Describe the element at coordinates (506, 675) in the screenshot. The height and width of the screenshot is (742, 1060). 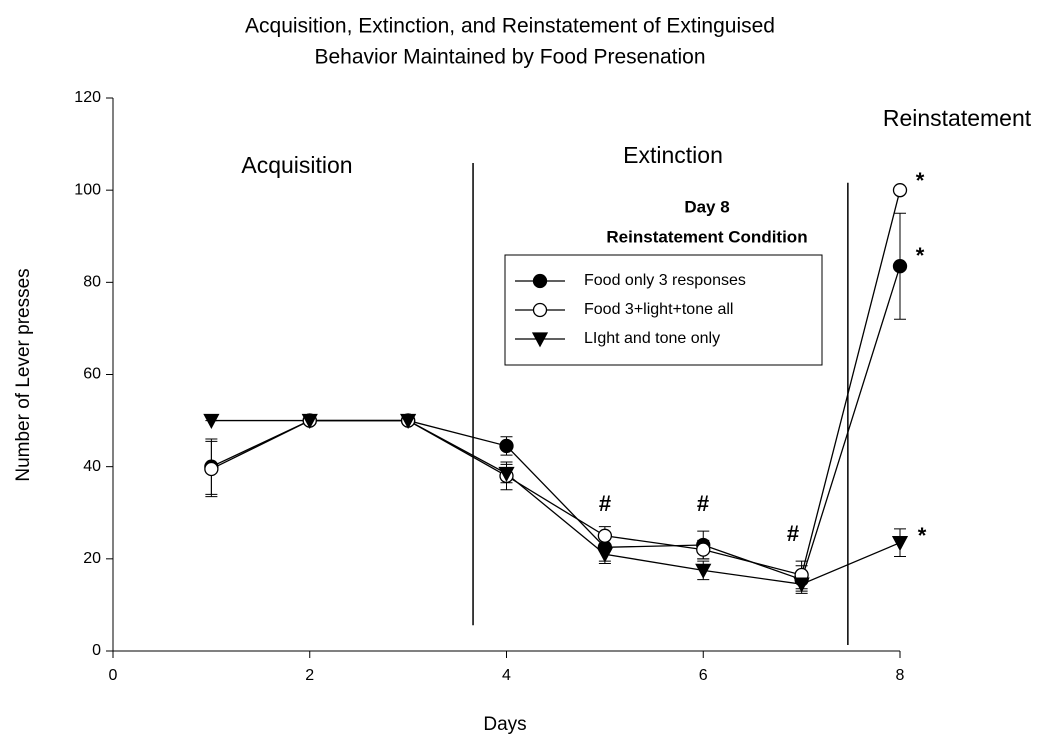
I see `x-tick-label: 4` at that location.